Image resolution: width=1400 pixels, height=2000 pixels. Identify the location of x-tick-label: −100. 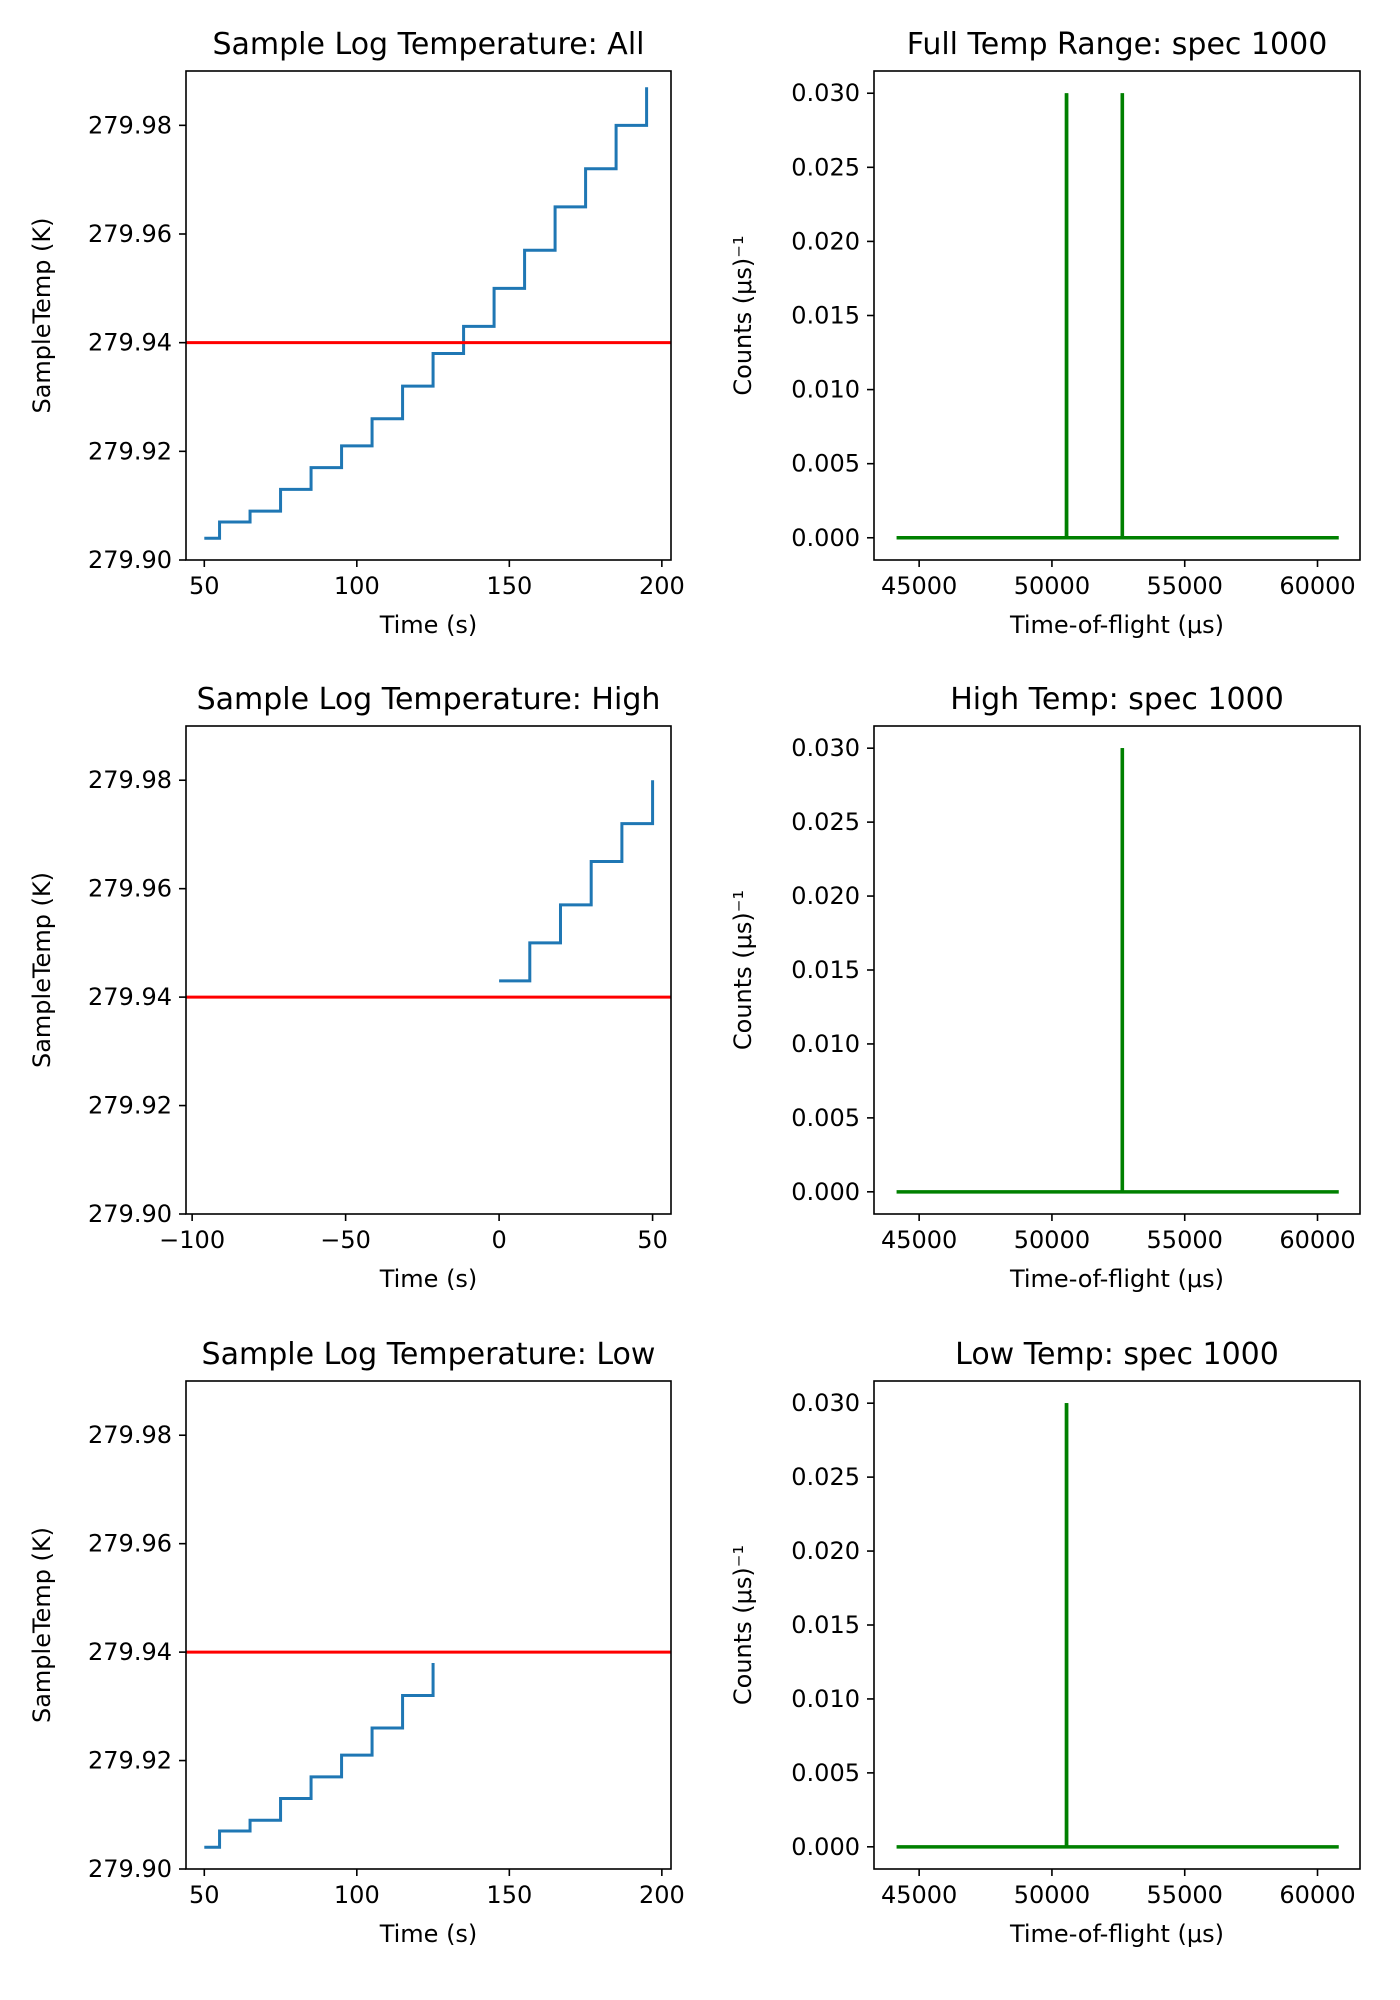
(192, 1240).